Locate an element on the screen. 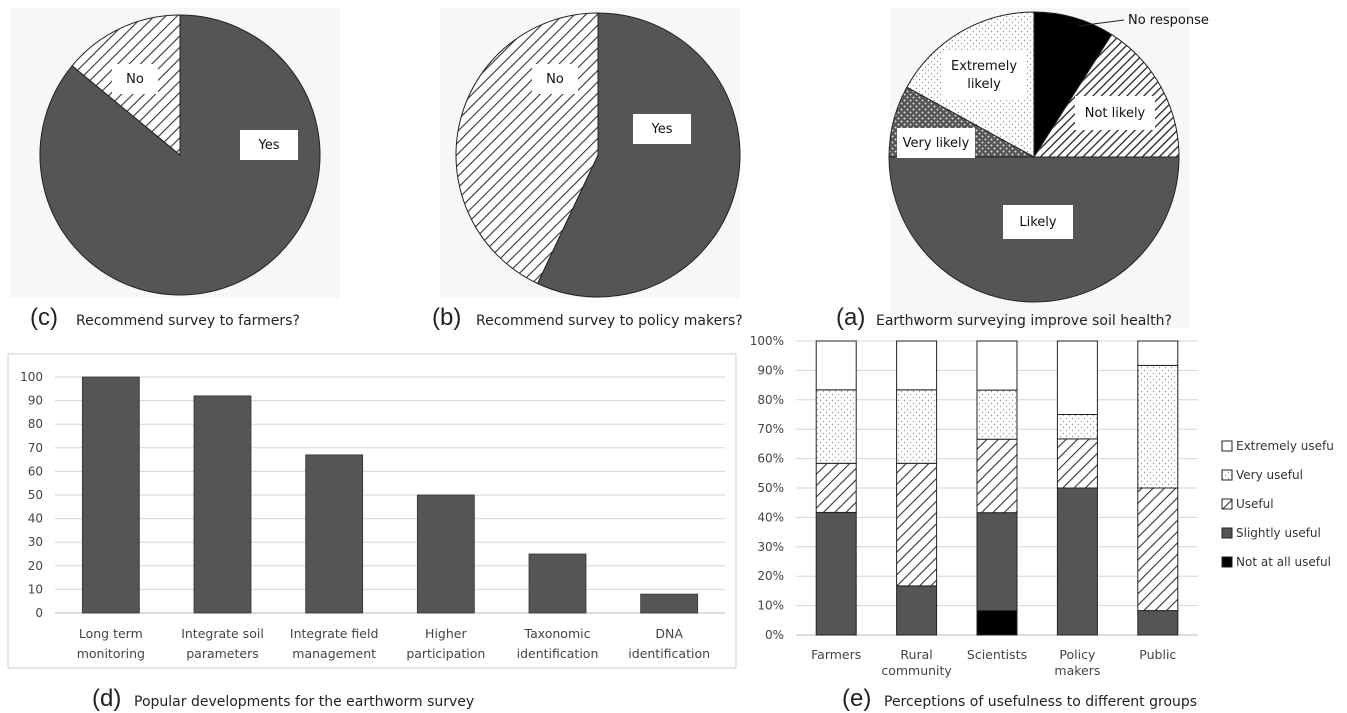  legend-label-slightly-useful: Slightly useful is located at coordinates (1278, 533).